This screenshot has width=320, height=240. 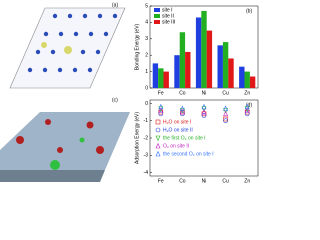 I want to click on legend-label: H₂O on site II, so click(x=178, y=130).